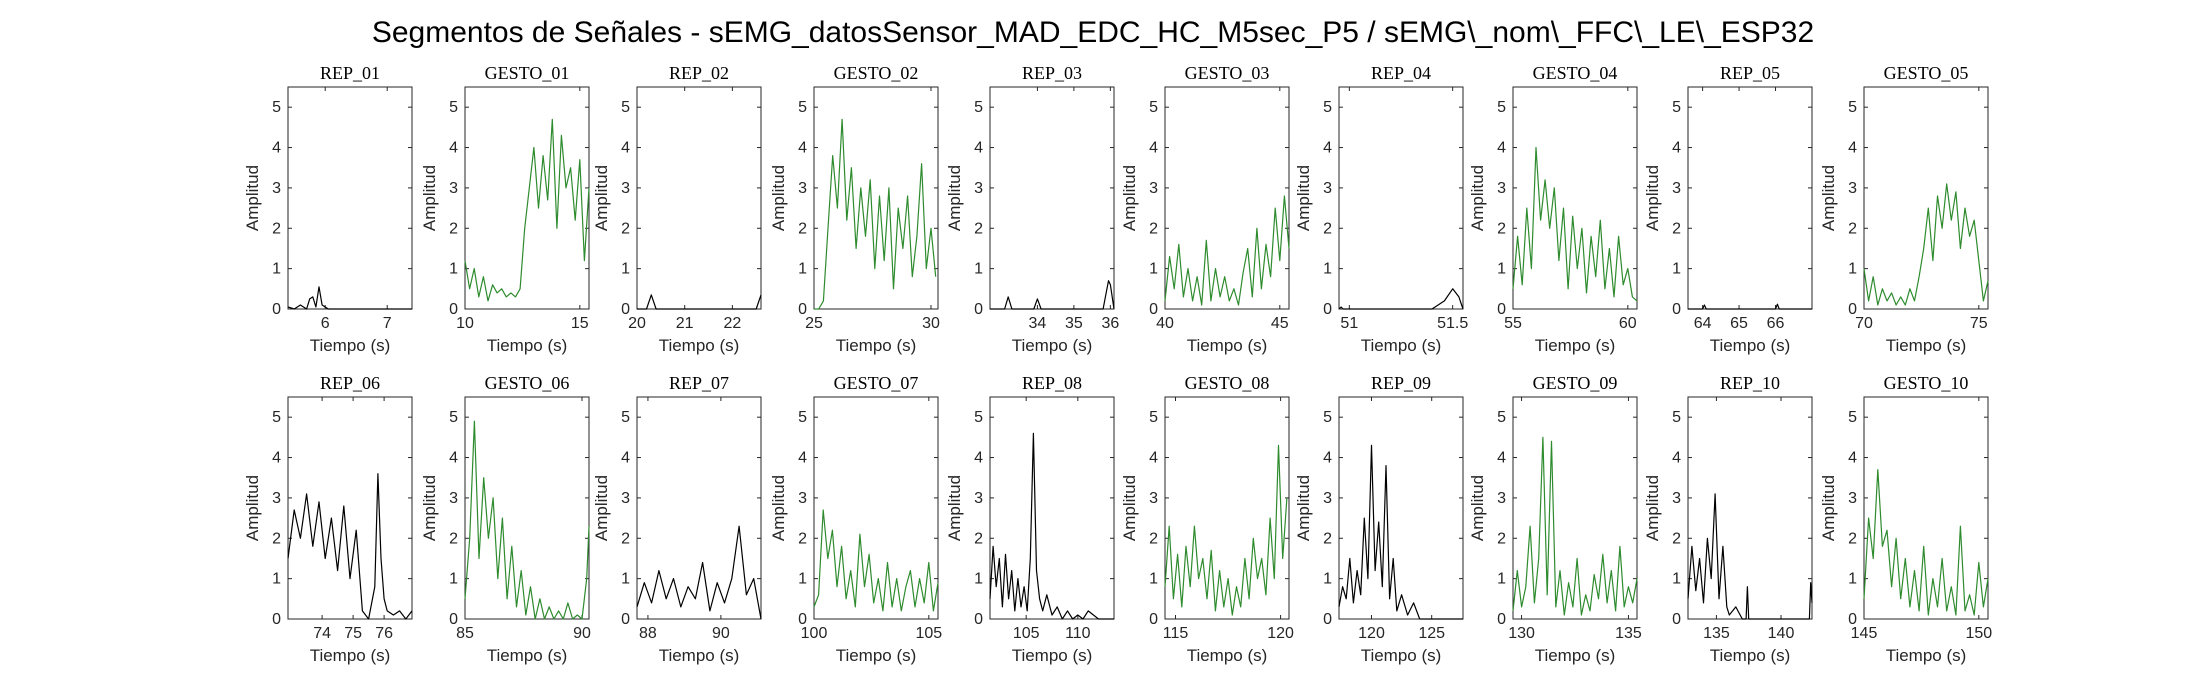 Image resolution: width=2187 pixels, height=688 pixels. I want to click on x-tick-label: 66, so click(1776, 323).